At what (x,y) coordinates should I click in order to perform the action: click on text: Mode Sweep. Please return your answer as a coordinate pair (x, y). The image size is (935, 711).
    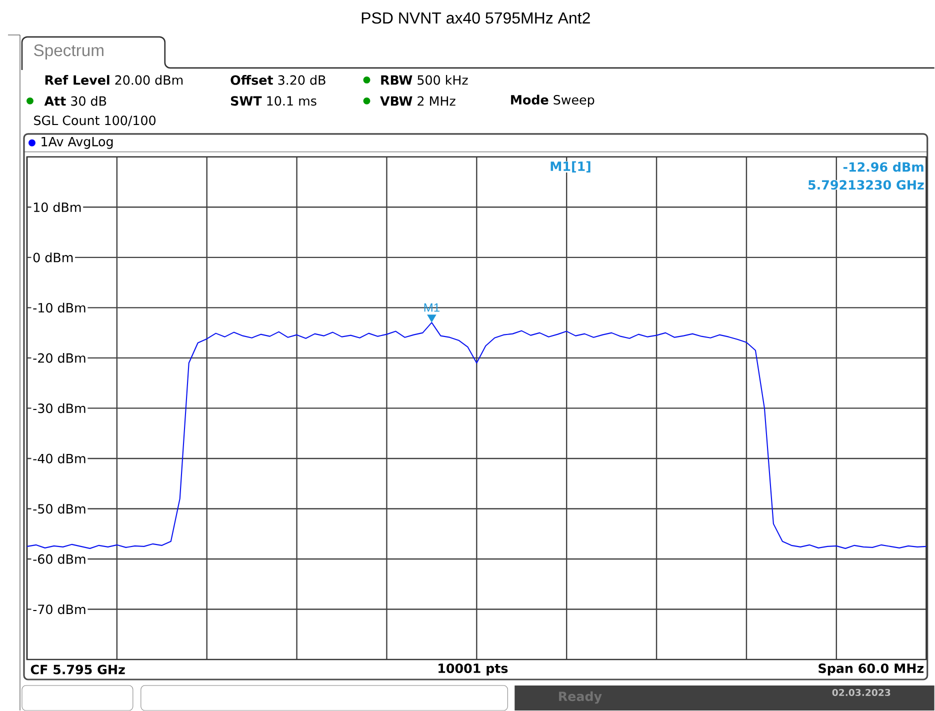
    Looking at the image, I should click on (552, 101).